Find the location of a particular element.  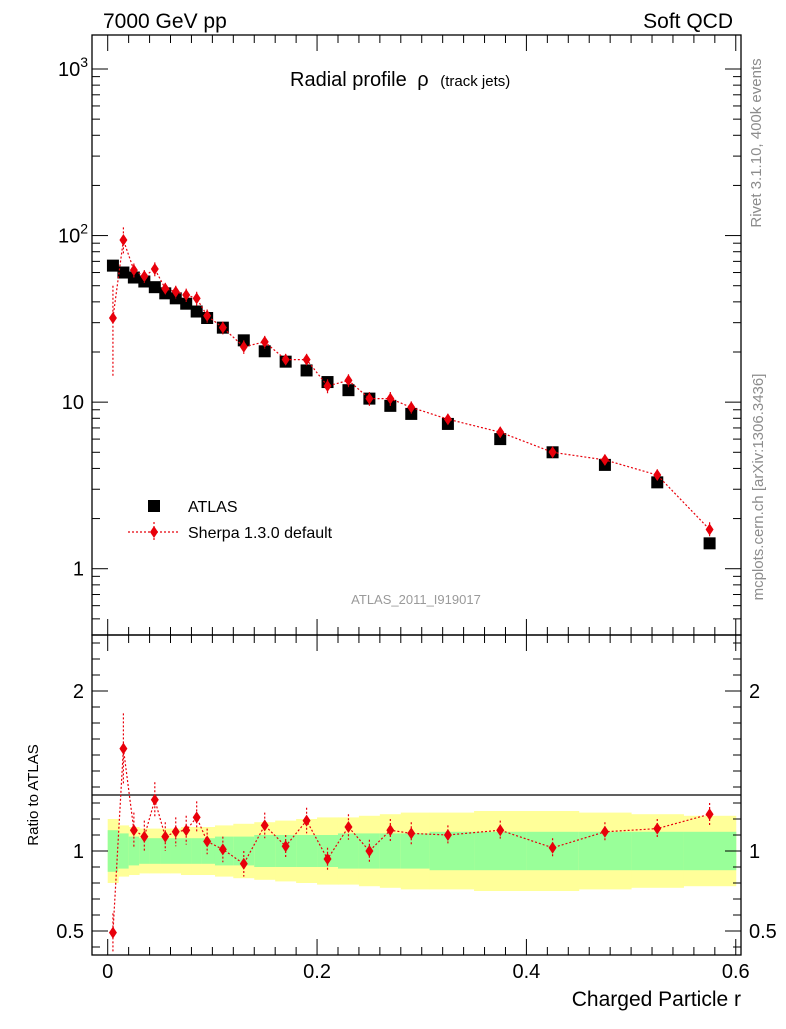

chart-title: Radial profile ρ (track jets) is located at coordinates (400, 80).